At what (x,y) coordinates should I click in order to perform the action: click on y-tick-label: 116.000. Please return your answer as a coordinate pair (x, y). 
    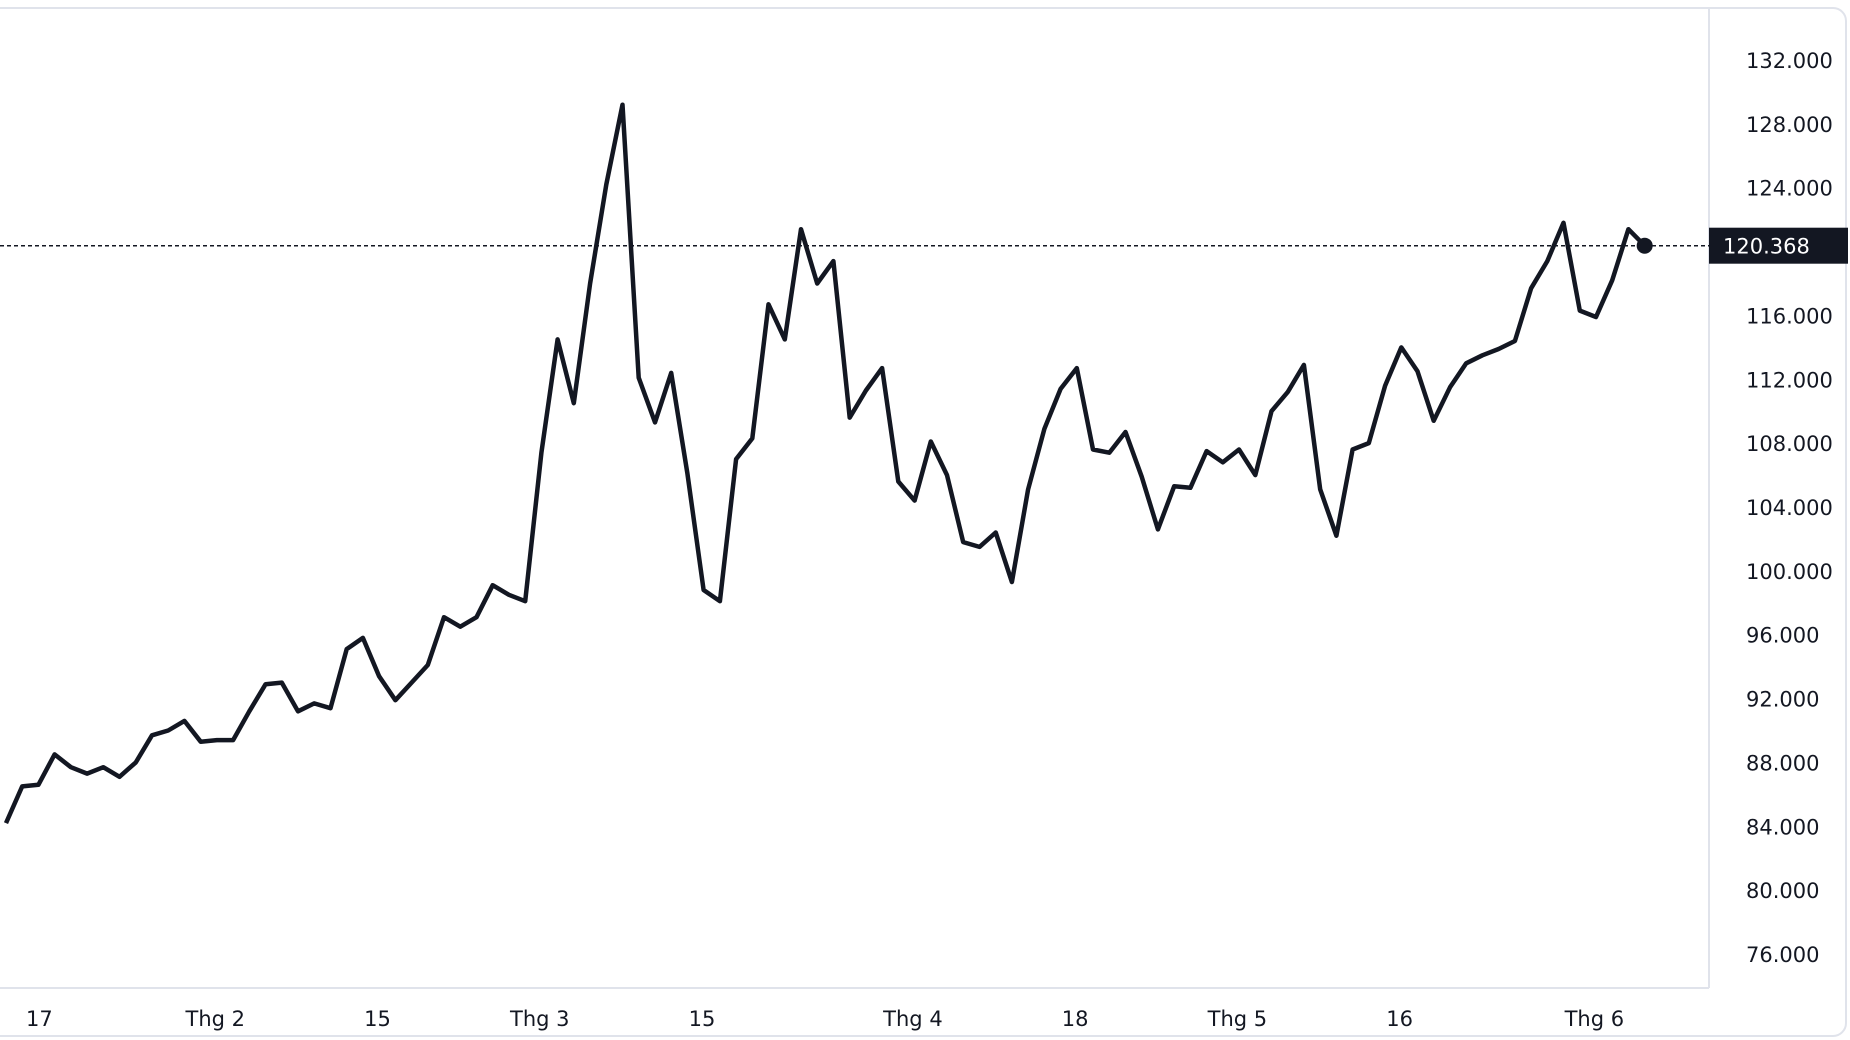
    Looking at the image, I should click on (1789, 316).